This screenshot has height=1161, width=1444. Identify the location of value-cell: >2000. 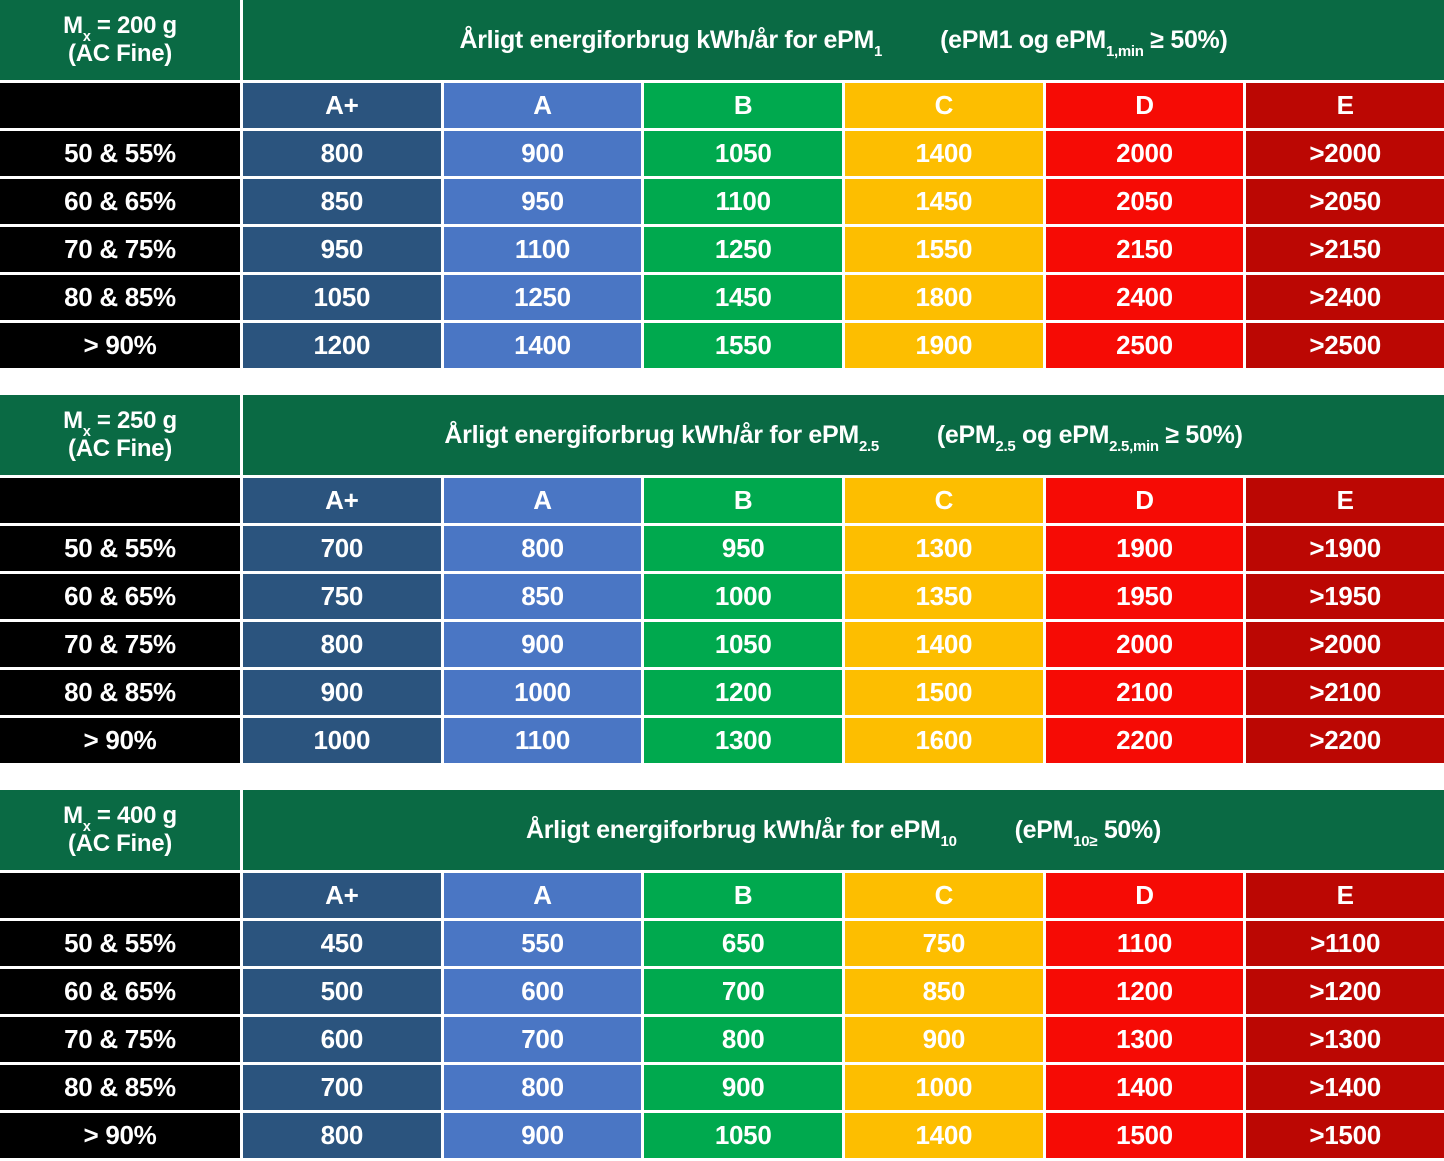
(1345, 153).